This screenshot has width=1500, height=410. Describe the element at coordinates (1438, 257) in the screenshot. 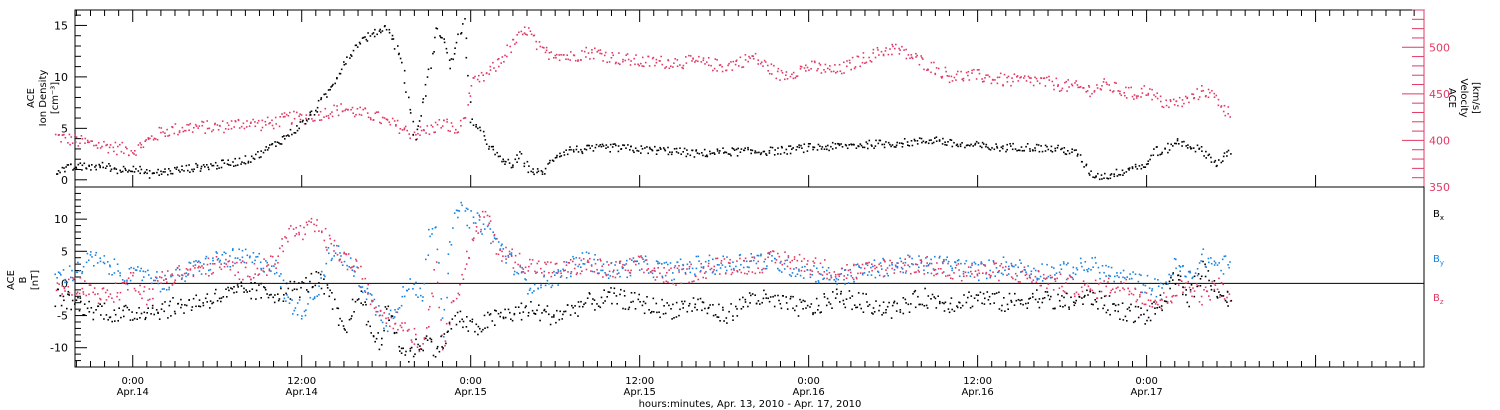

I see `legend: Bx By Bz` at that location.